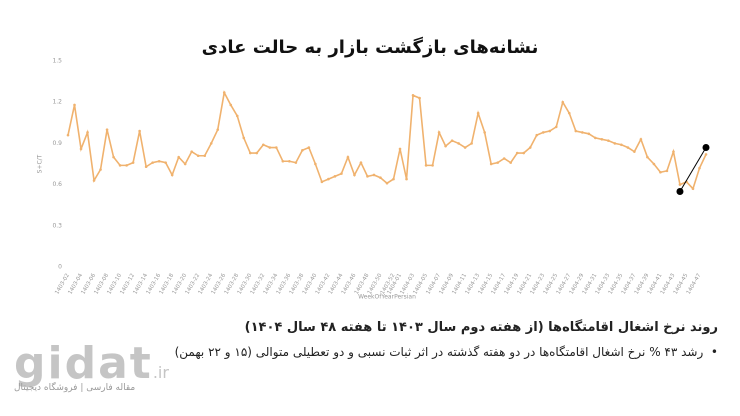 This screenshot has width=740, height=416. I want to click on watermark-brand: gidat, so click(83, 363).